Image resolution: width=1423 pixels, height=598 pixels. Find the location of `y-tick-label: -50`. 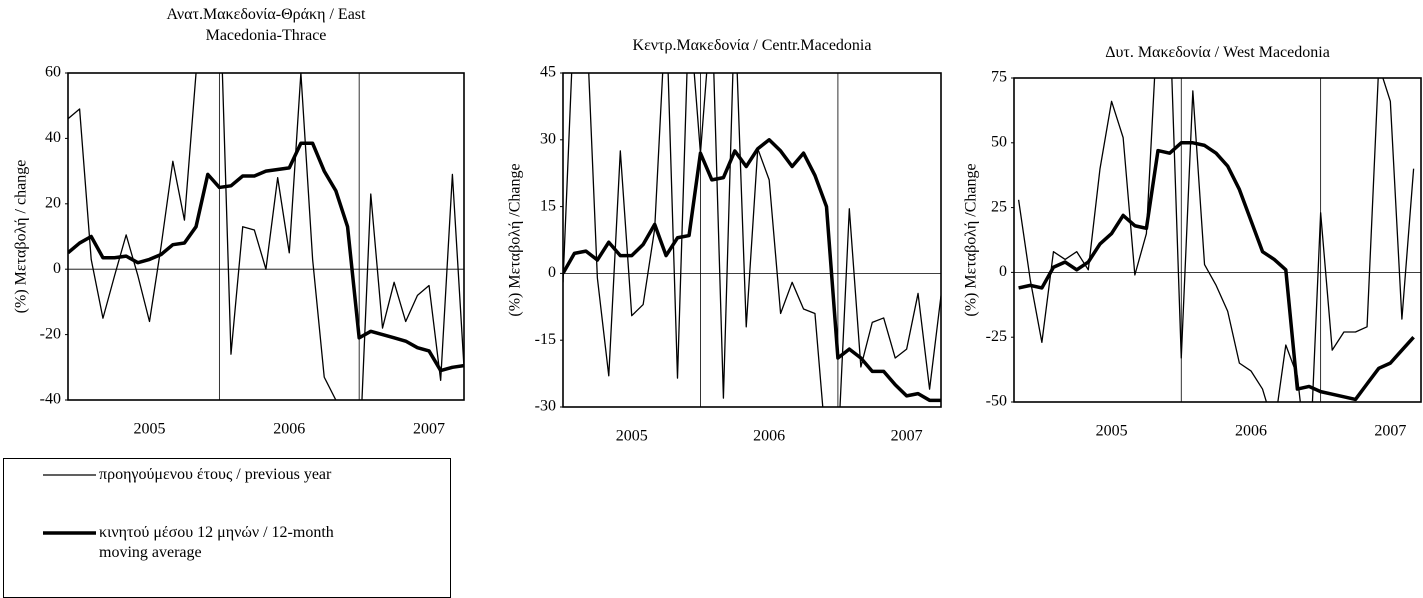

y-tick-label: -50 is located at coordinates (996, 401).